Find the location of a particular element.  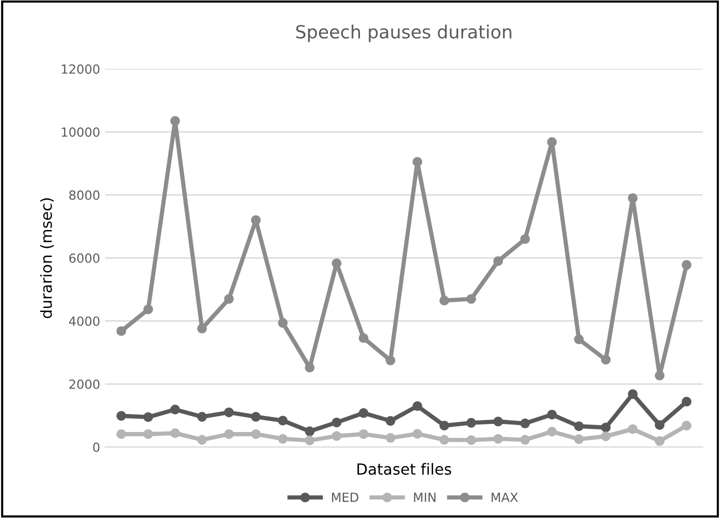

y-tick-label: 6000 is located at coordinates (84, 258).